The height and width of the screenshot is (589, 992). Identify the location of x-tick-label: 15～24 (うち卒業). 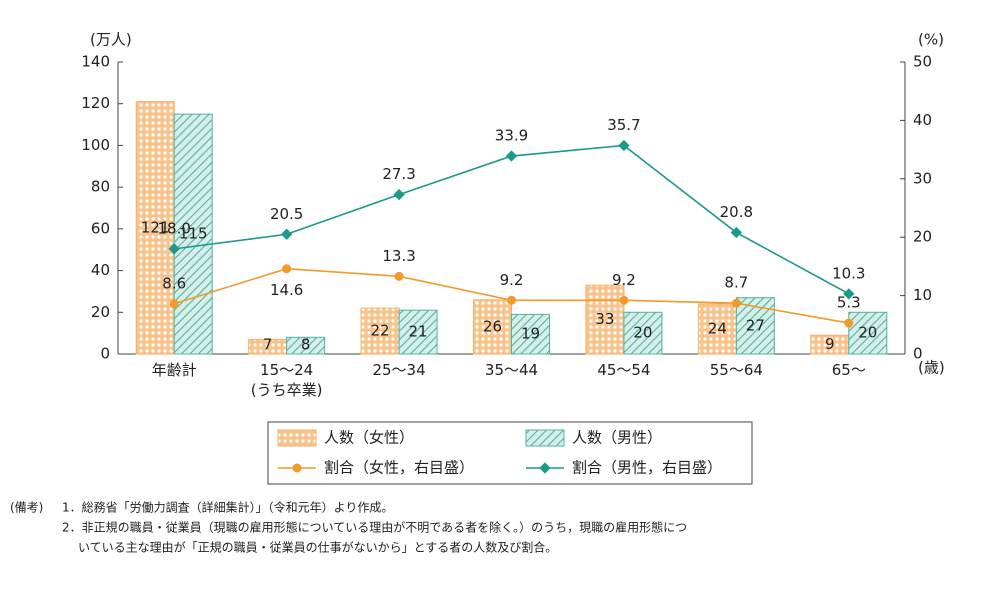
(287, 380).